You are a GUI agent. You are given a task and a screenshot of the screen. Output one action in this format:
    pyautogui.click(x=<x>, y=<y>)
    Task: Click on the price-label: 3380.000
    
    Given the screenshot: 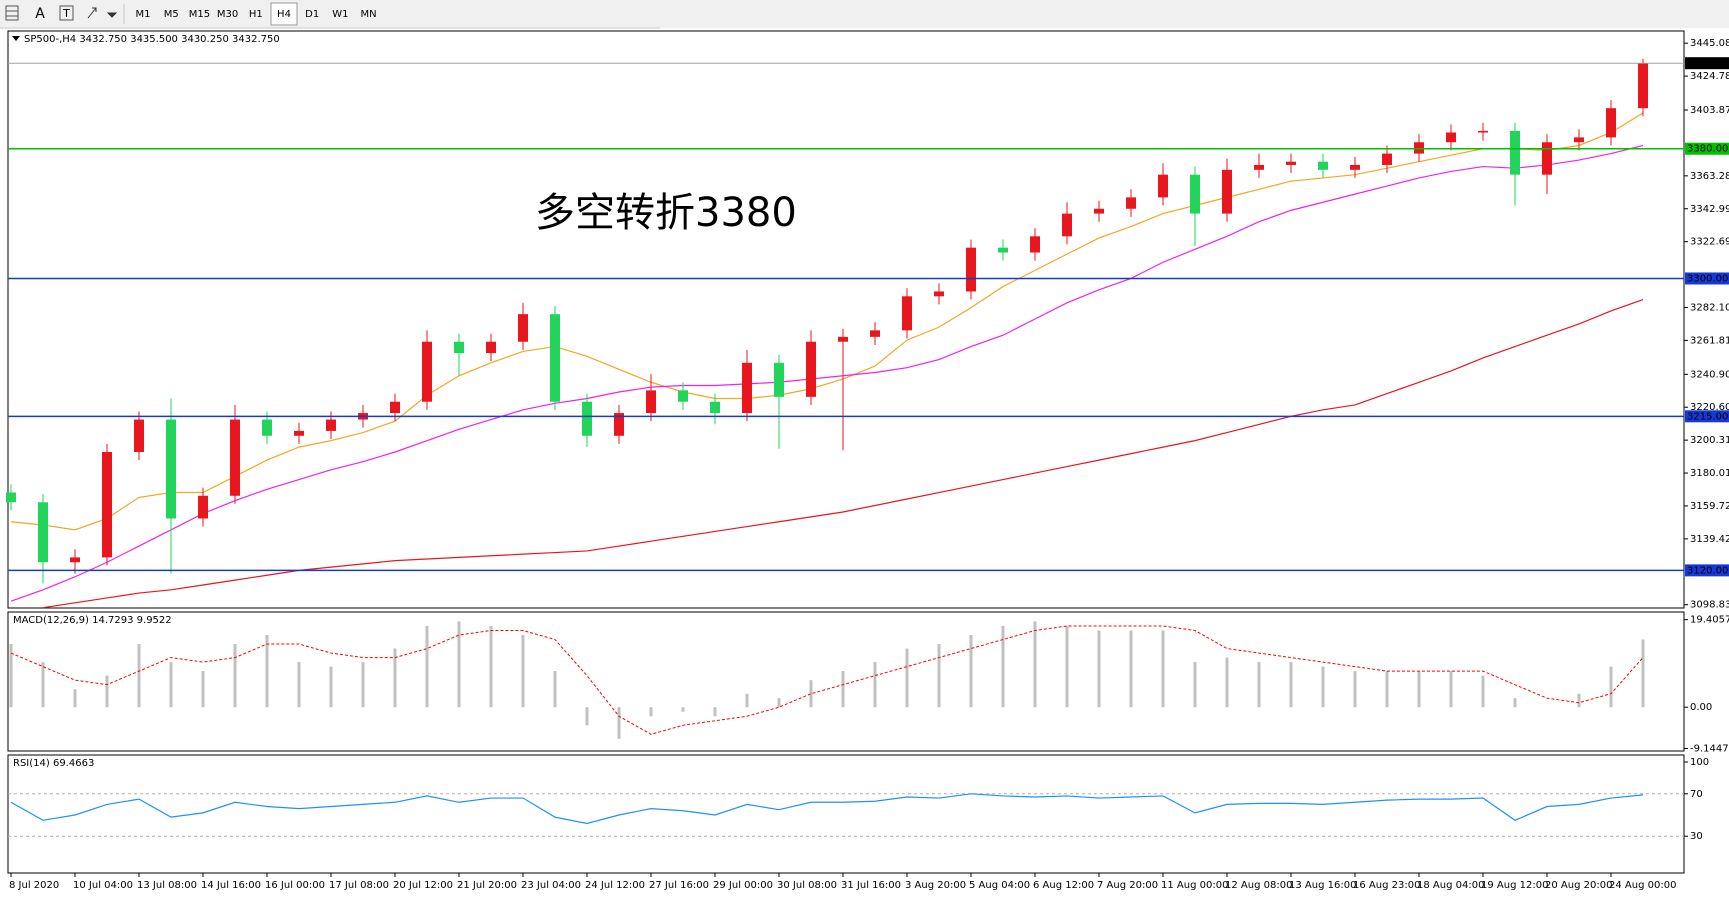 What is the action you would take?
    pyautogui.click(x=1708, y=149)
    